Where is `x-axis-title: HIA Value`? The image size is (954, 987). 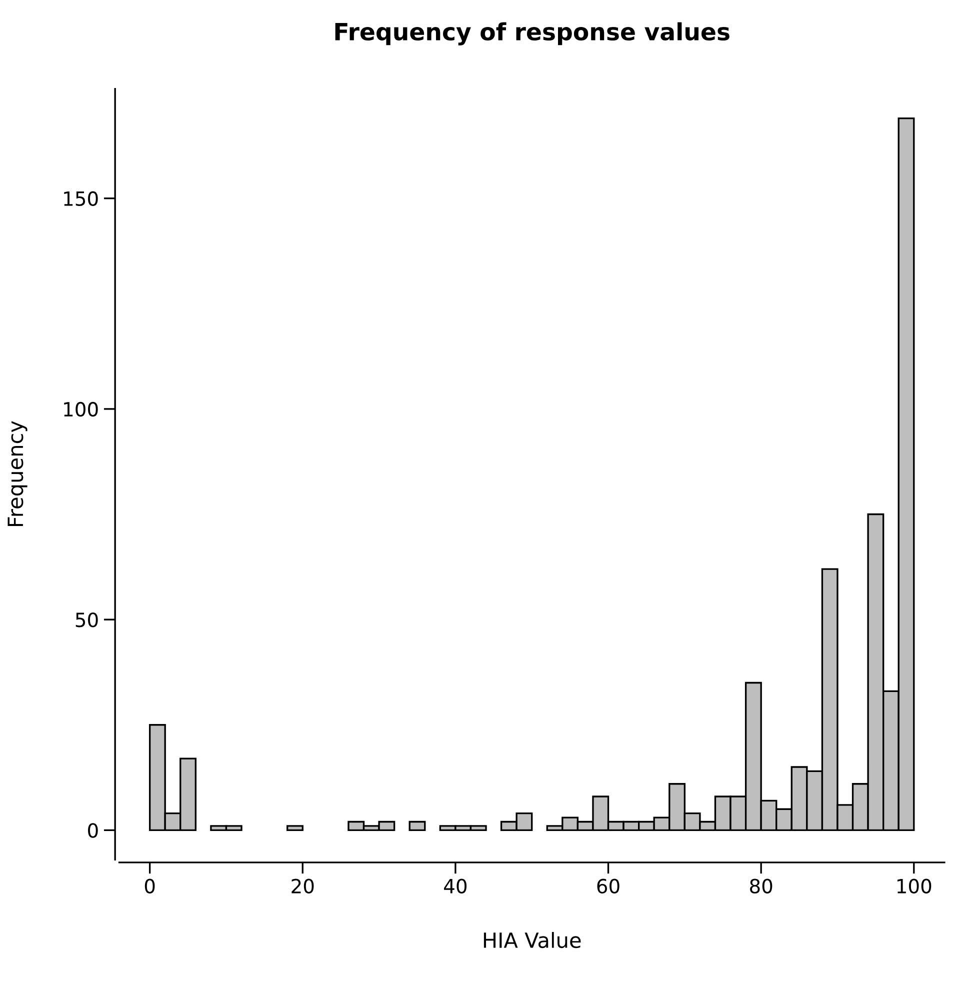 x-axis-title: HIA Value is located at coordinates (532, 940).